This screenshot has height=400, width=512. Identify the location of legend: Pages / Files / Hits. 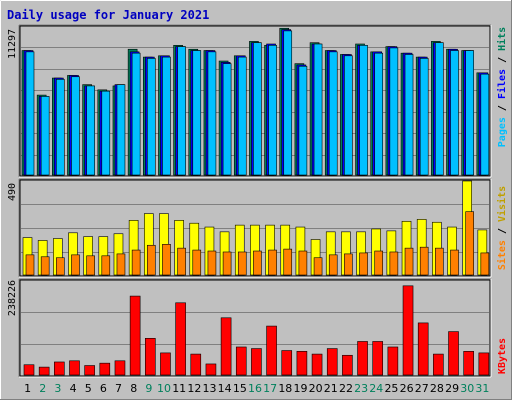
(502, 87).